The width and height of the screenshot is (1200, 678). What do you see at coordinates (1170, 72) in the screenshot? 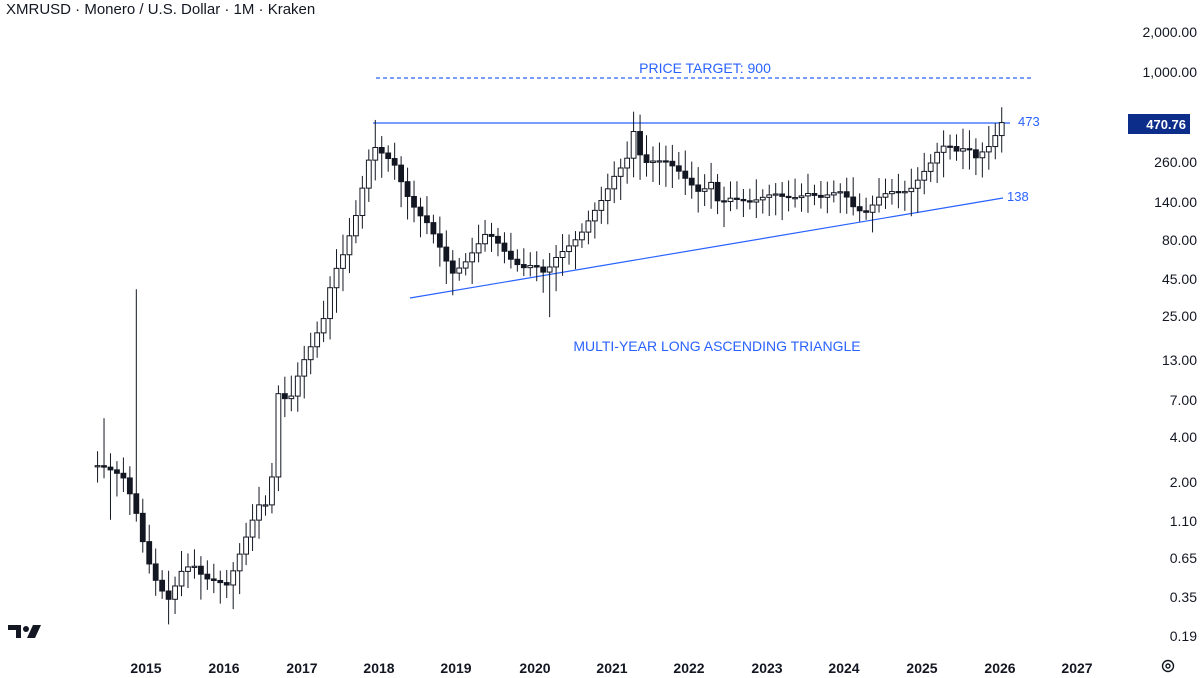
I see `y-tick: 1,000.00` at bounding box center [1170, 72].